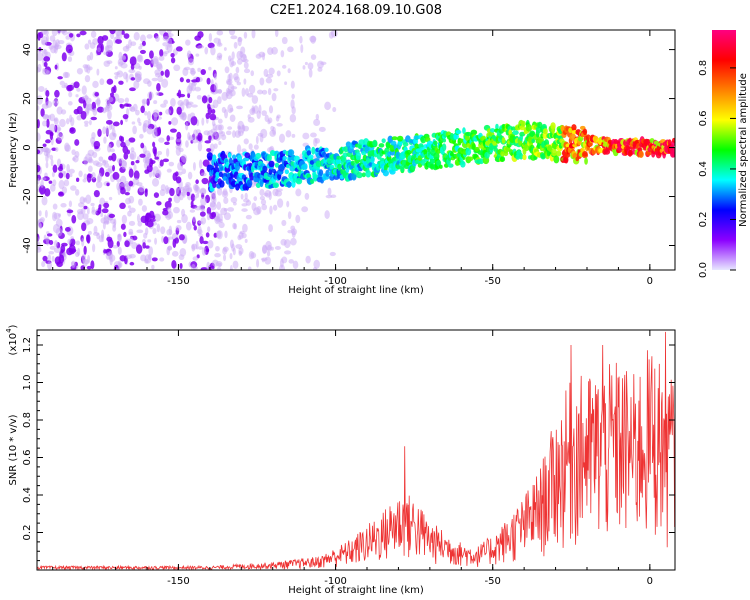  What do you see at coordinates (27, 147) in the screenshot?
I see `spectrogram-y-tick-label: 0` at bounding box center [27, 147].